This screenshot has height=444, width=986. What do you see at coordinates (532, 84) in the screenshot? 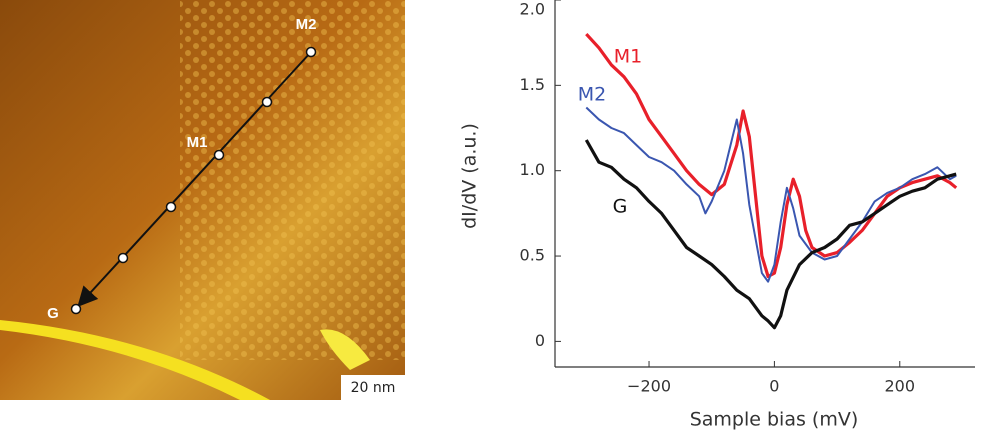
I see `y-tick-label: 1.5` at bounding box center [532, 84].